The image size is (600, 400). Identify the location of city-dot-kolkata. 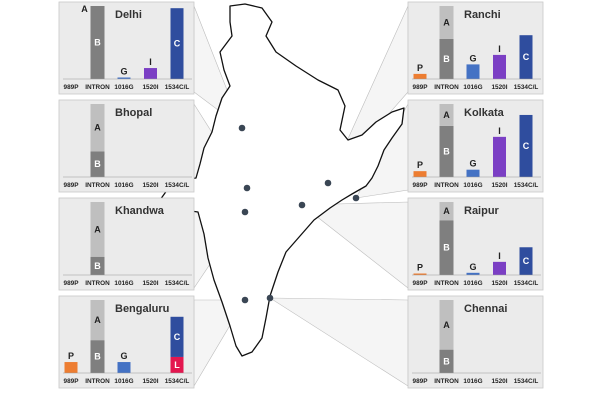
(356, 198).